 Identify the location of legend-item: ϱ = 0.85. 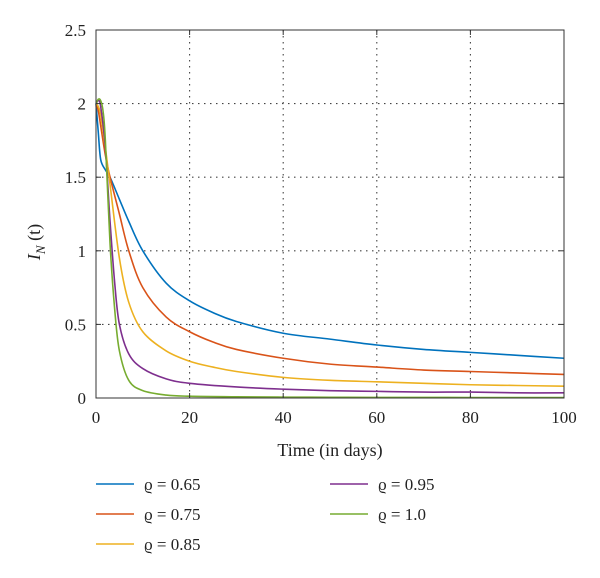
(148, 544).